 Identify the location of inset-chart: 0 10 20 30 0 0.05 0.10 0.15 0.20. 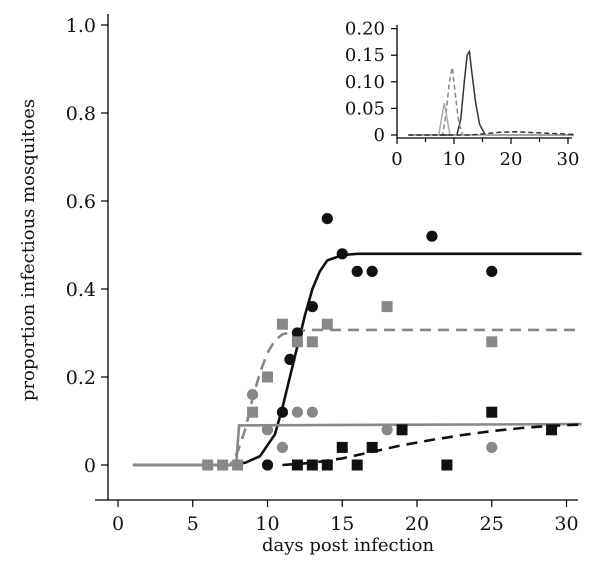
(462, 94).